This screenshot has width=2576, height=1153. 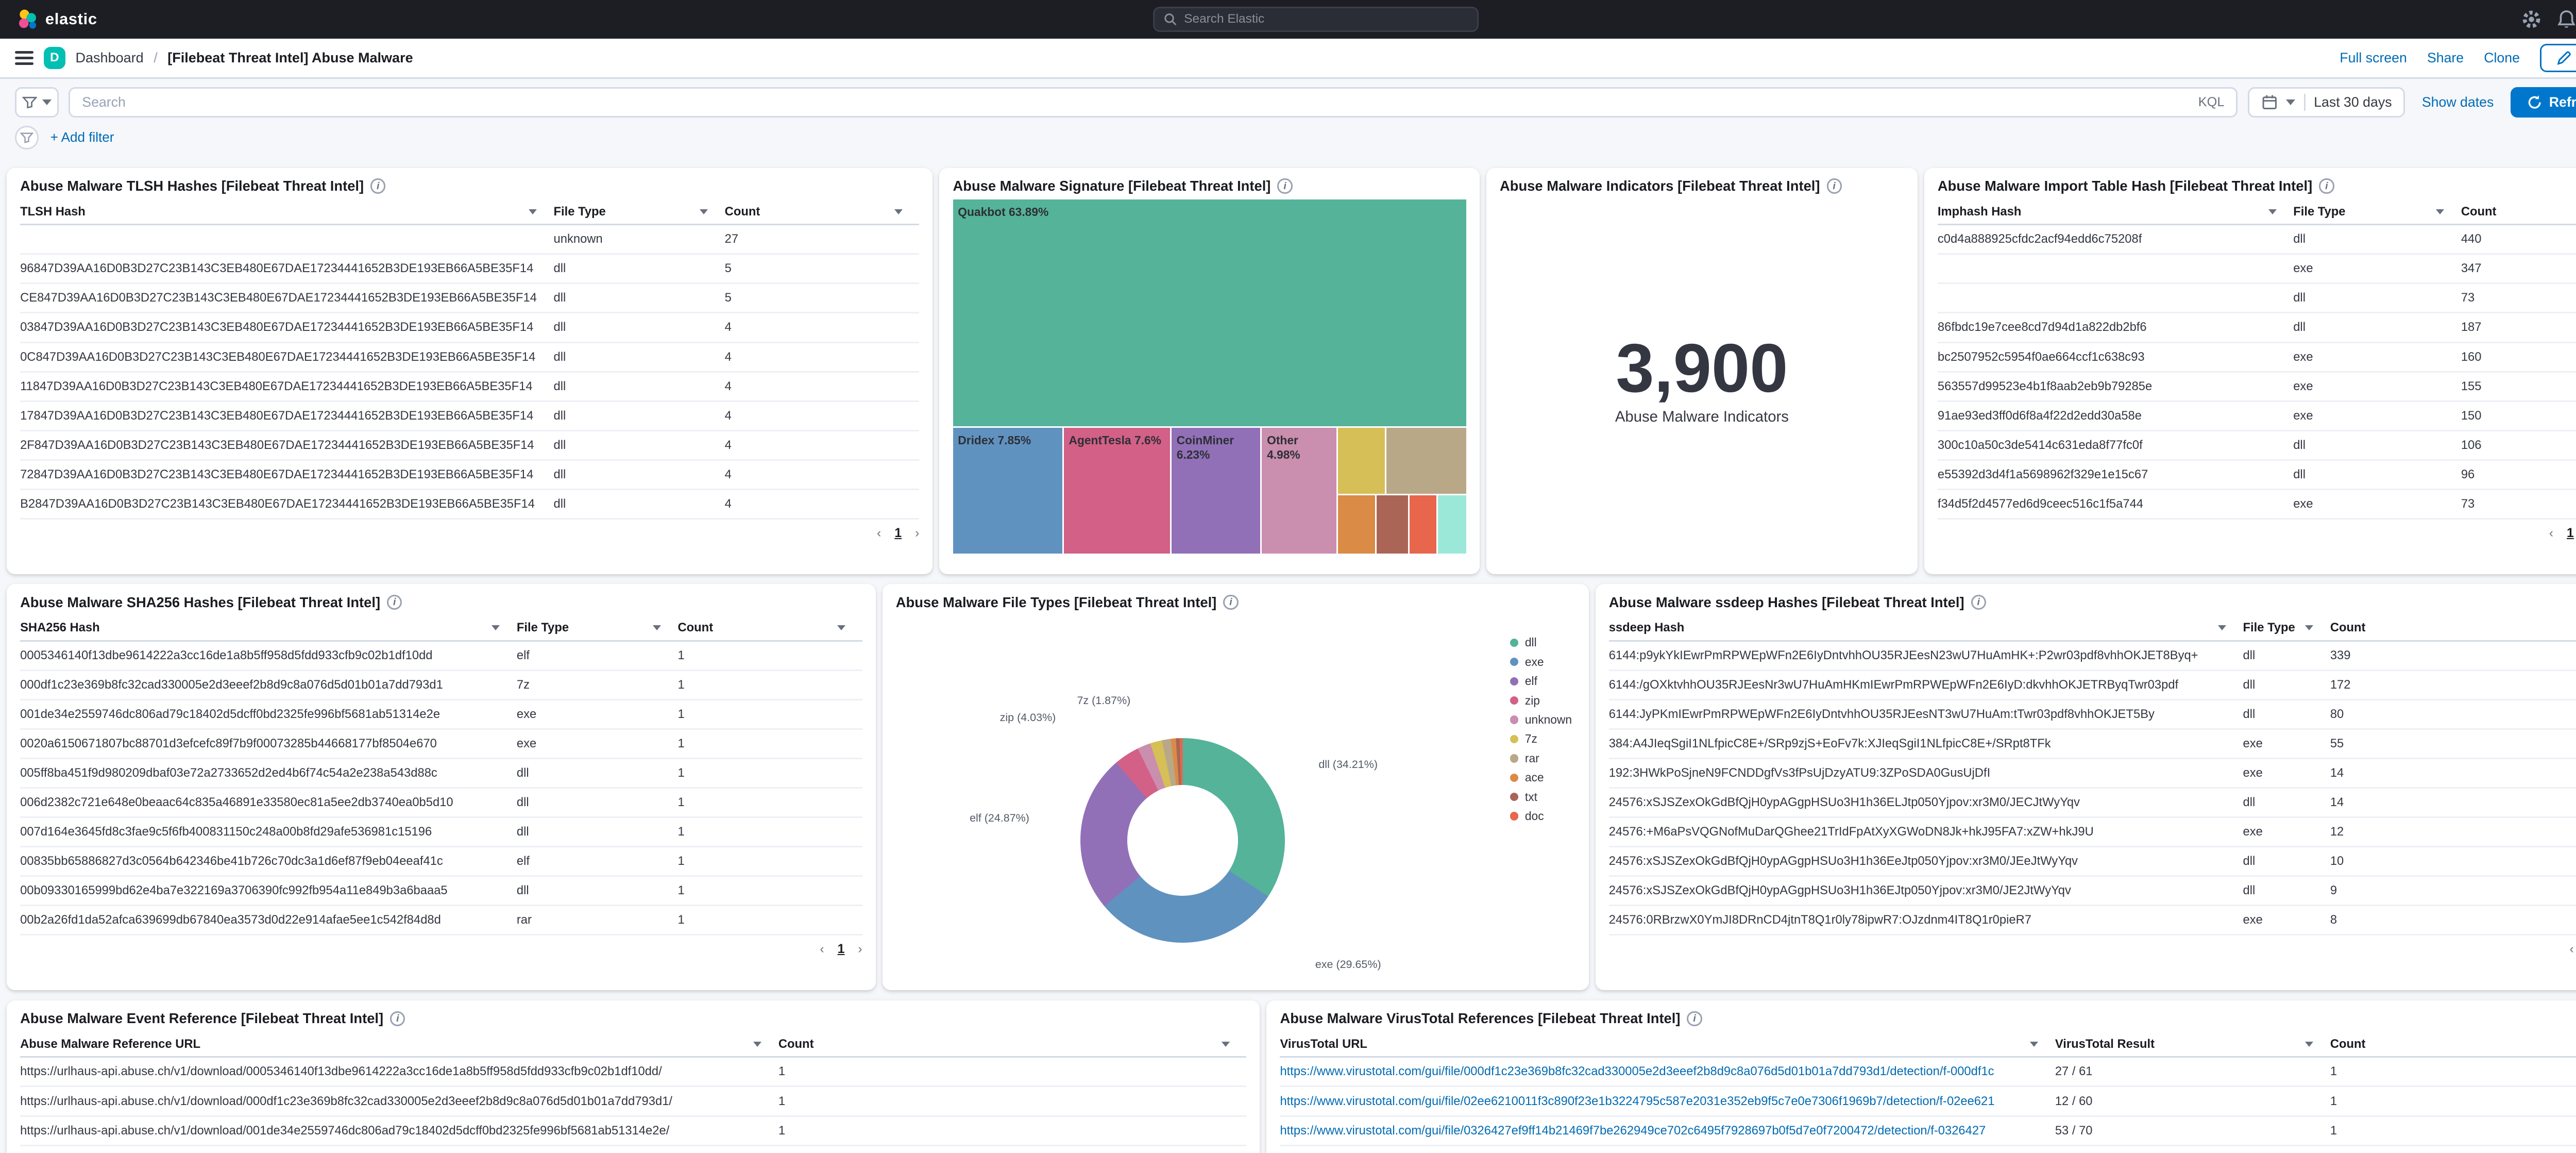 I want to click on column-header: Imphash Hash, so click(x=2115, y=212).